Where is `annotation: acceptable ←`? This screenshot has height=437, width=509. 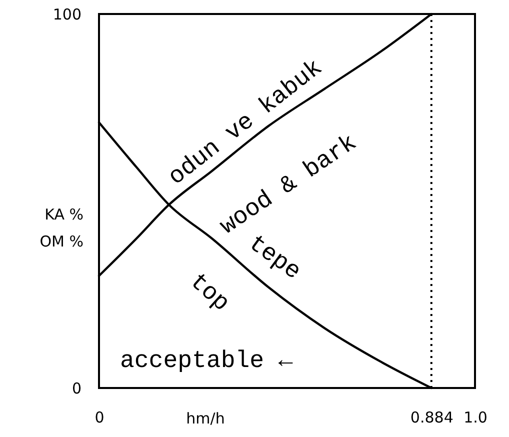 annotation: acceptable ← is located at coordinates (207, 361).